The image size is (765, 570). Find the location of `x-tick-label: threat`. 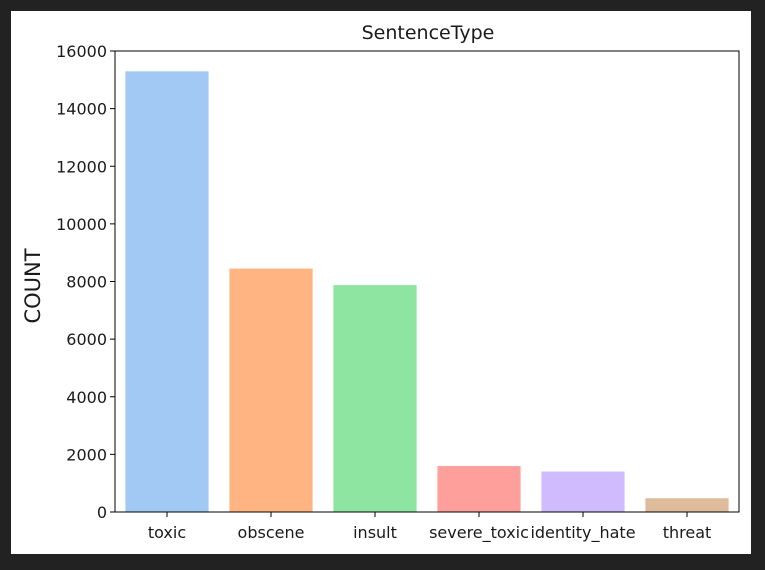

x-tick-label: threat is located at coordinates (687, 532).